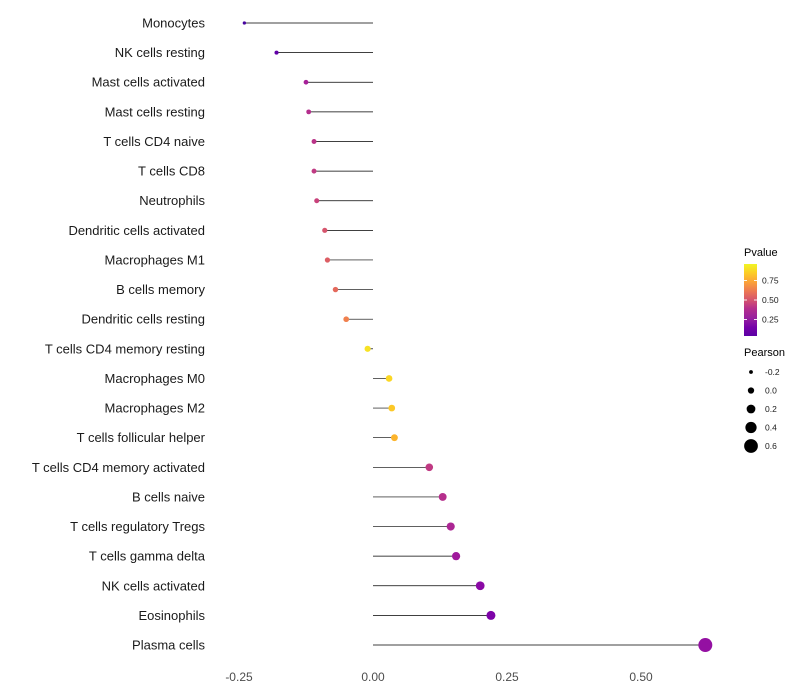 The height and width of the screenshot is (700, 800). Describe the element at coordinates (373, 677) in the screenshot. I see `x-axis-tick-label: 0.00` at that location.